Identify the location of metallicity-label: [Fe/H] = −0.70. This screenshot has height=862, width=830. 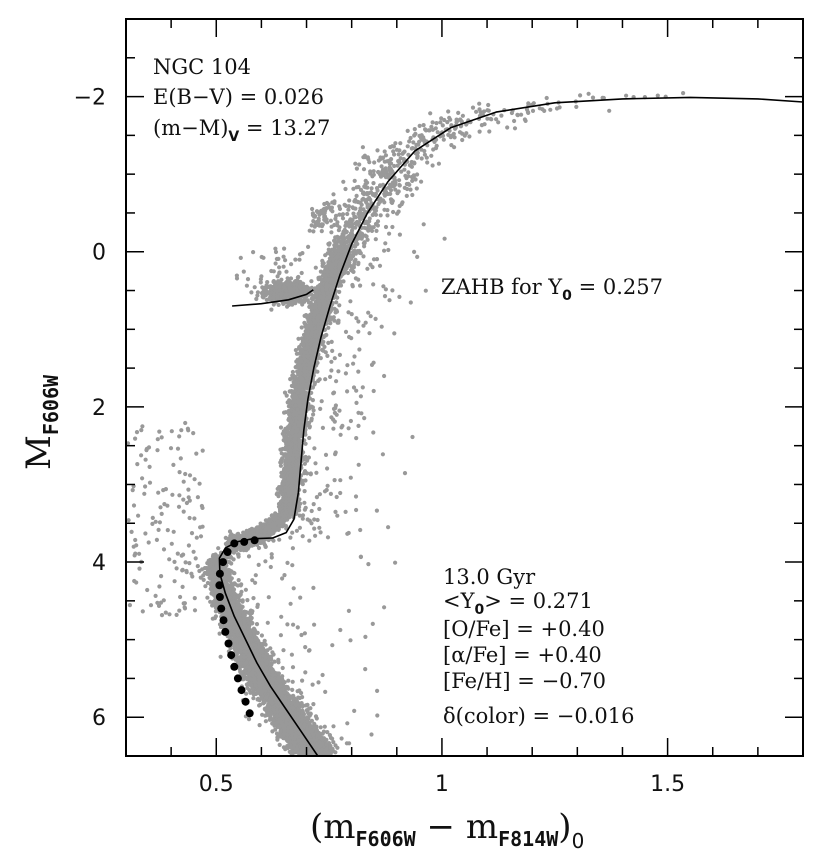
(524, 681).